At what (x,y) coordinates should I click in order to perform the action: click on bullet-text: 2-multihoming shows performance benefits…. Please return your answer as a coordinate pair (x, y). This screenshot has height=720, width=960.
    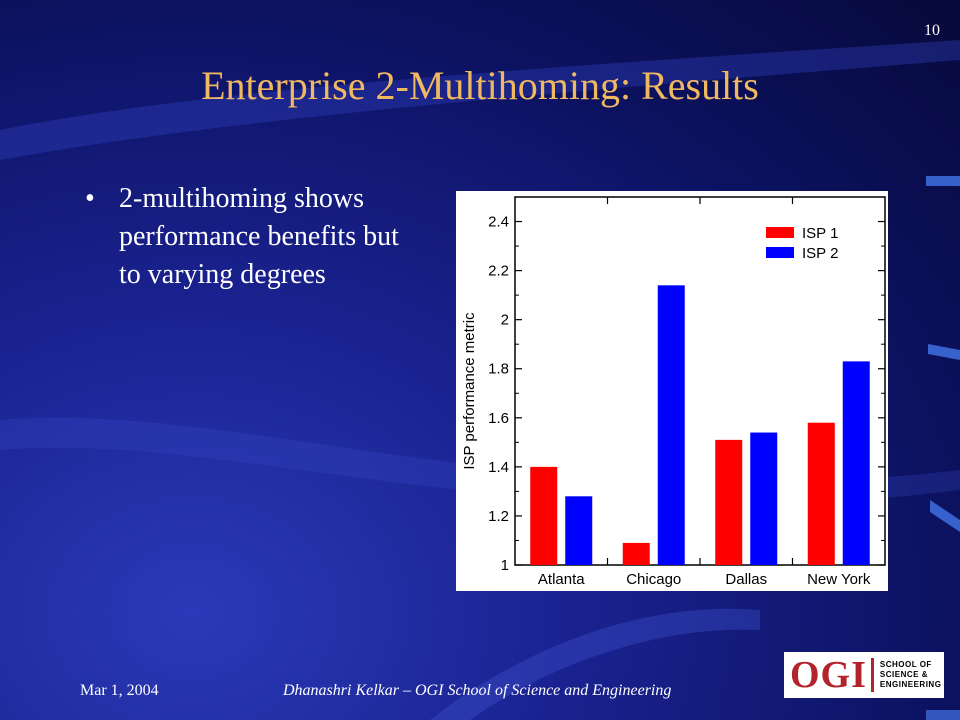
    Looking at the image, I should click on (259, 236).